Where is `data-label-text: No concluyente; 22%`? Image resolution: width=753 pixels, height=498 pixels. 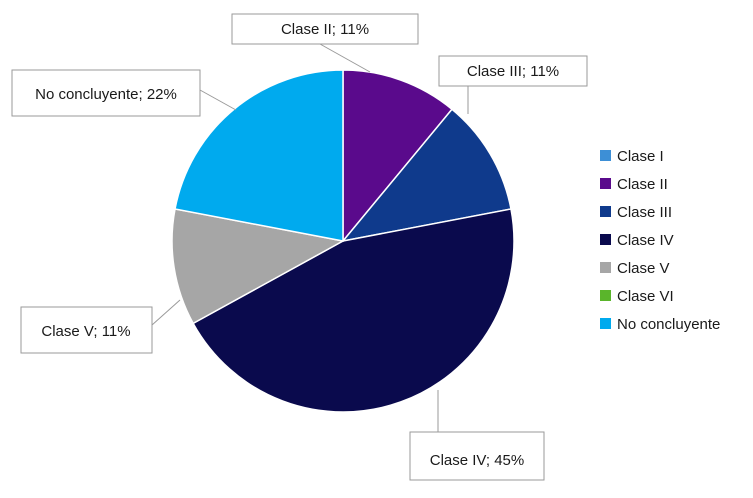
data-label-text: No concluyente; 22% is located at coordinates (106, 94).